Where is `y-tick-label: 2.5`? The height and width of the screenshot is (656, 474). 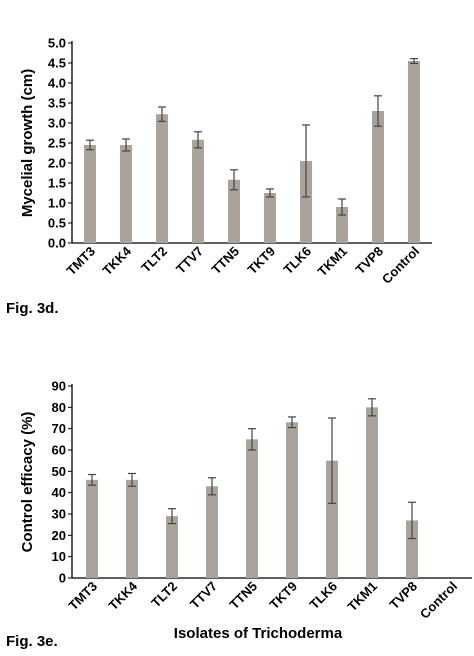 y-tick-label: 2.5 is located at coordinates (57, 143).